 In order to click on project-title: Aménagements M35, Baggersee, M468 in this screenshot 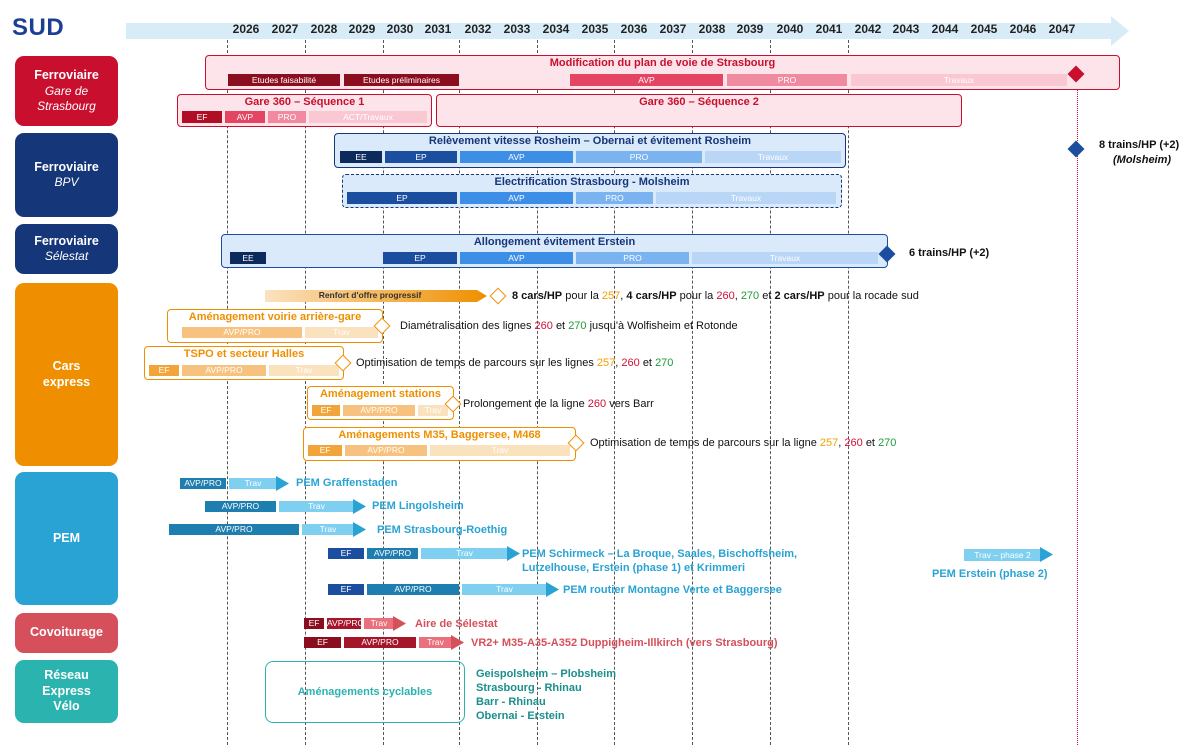, I will do `click(439, 435)`.